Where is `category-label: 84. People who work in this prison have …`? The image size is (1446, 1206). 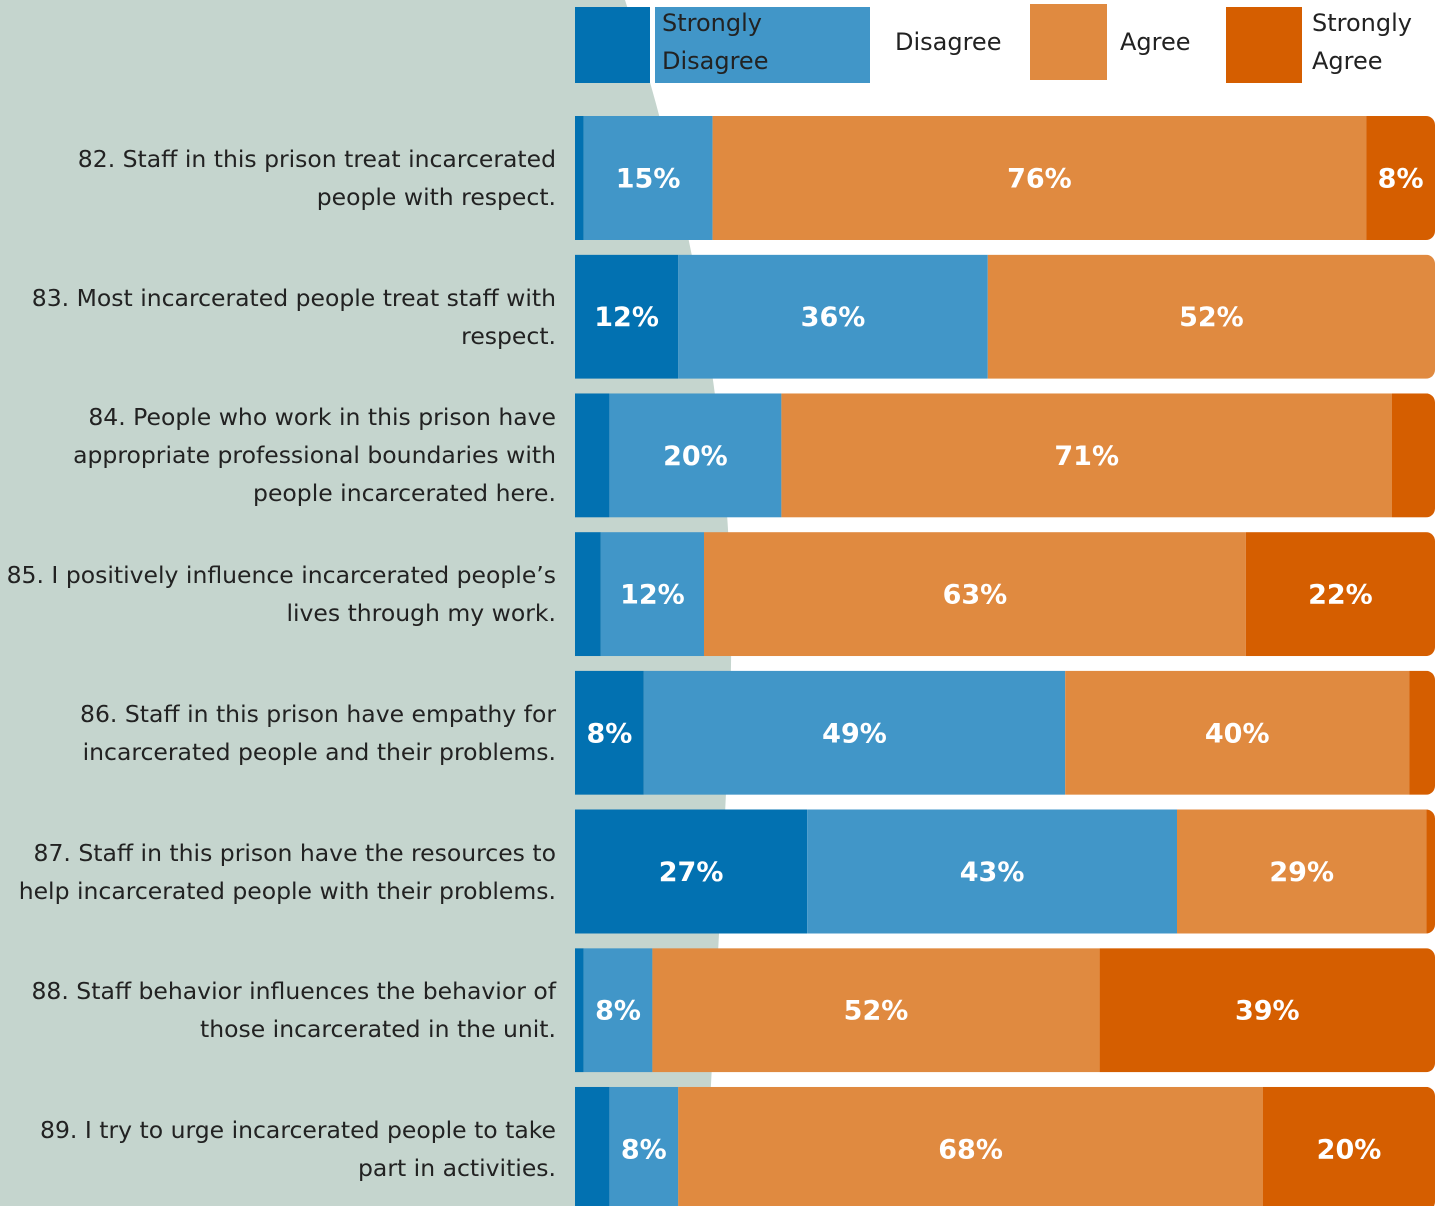
category-label: 84. People who work in this prison have … is located at coordinates (314, 455).